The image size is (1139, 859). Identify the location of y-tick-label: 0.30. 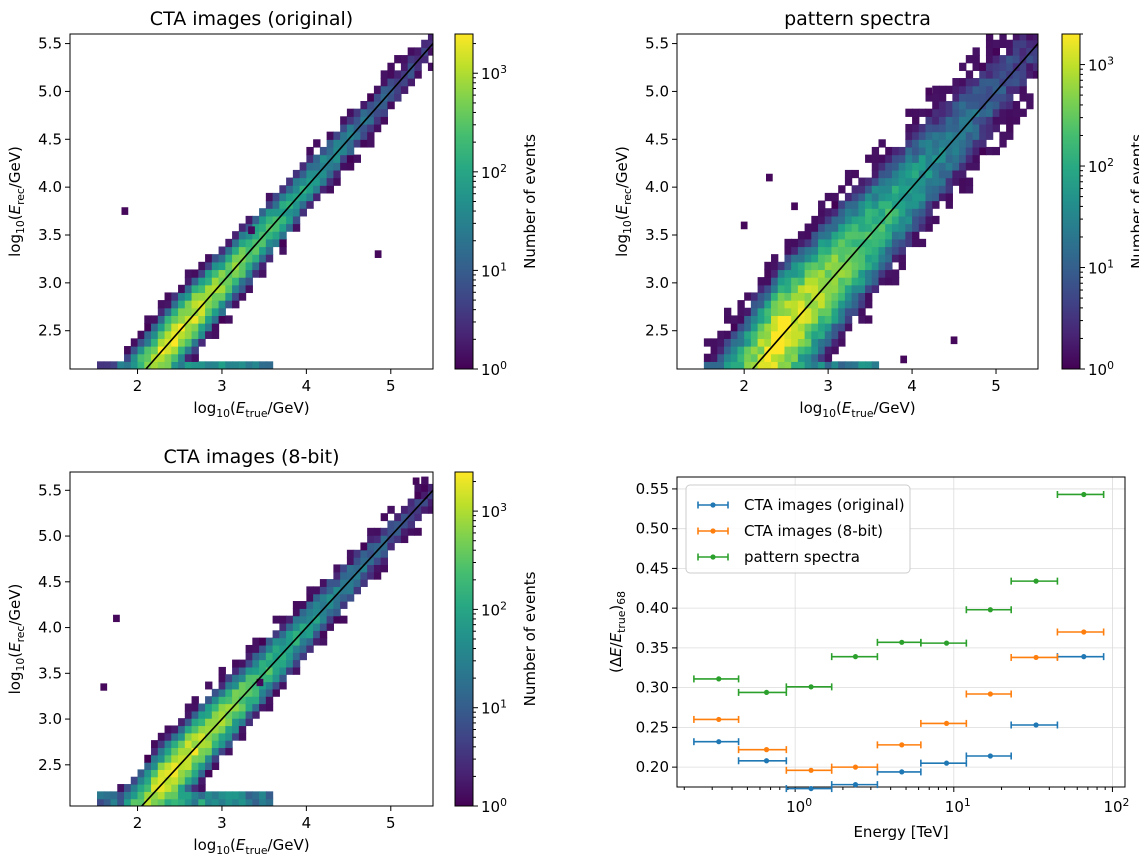
(652, 688).